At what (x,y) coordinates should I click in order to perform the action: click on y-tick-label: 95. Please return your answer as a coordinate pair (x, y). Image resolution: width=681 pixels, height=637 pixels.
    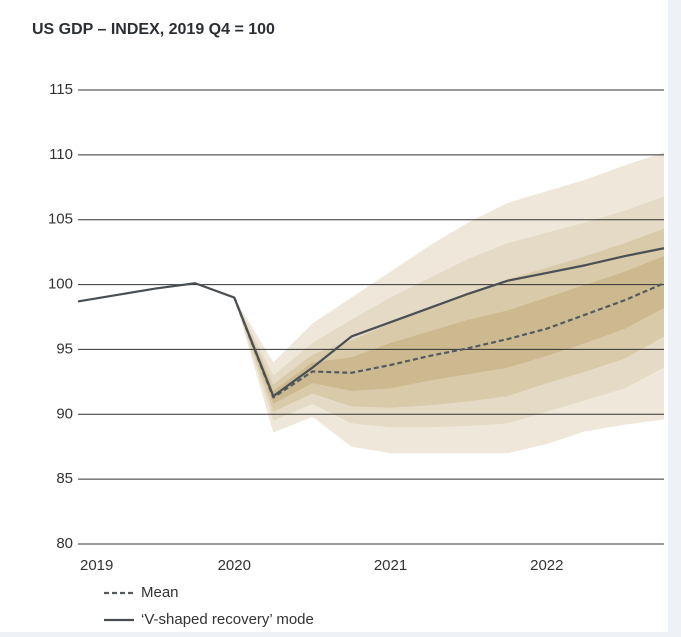
    Looking at the image, I should click on (64, 348).